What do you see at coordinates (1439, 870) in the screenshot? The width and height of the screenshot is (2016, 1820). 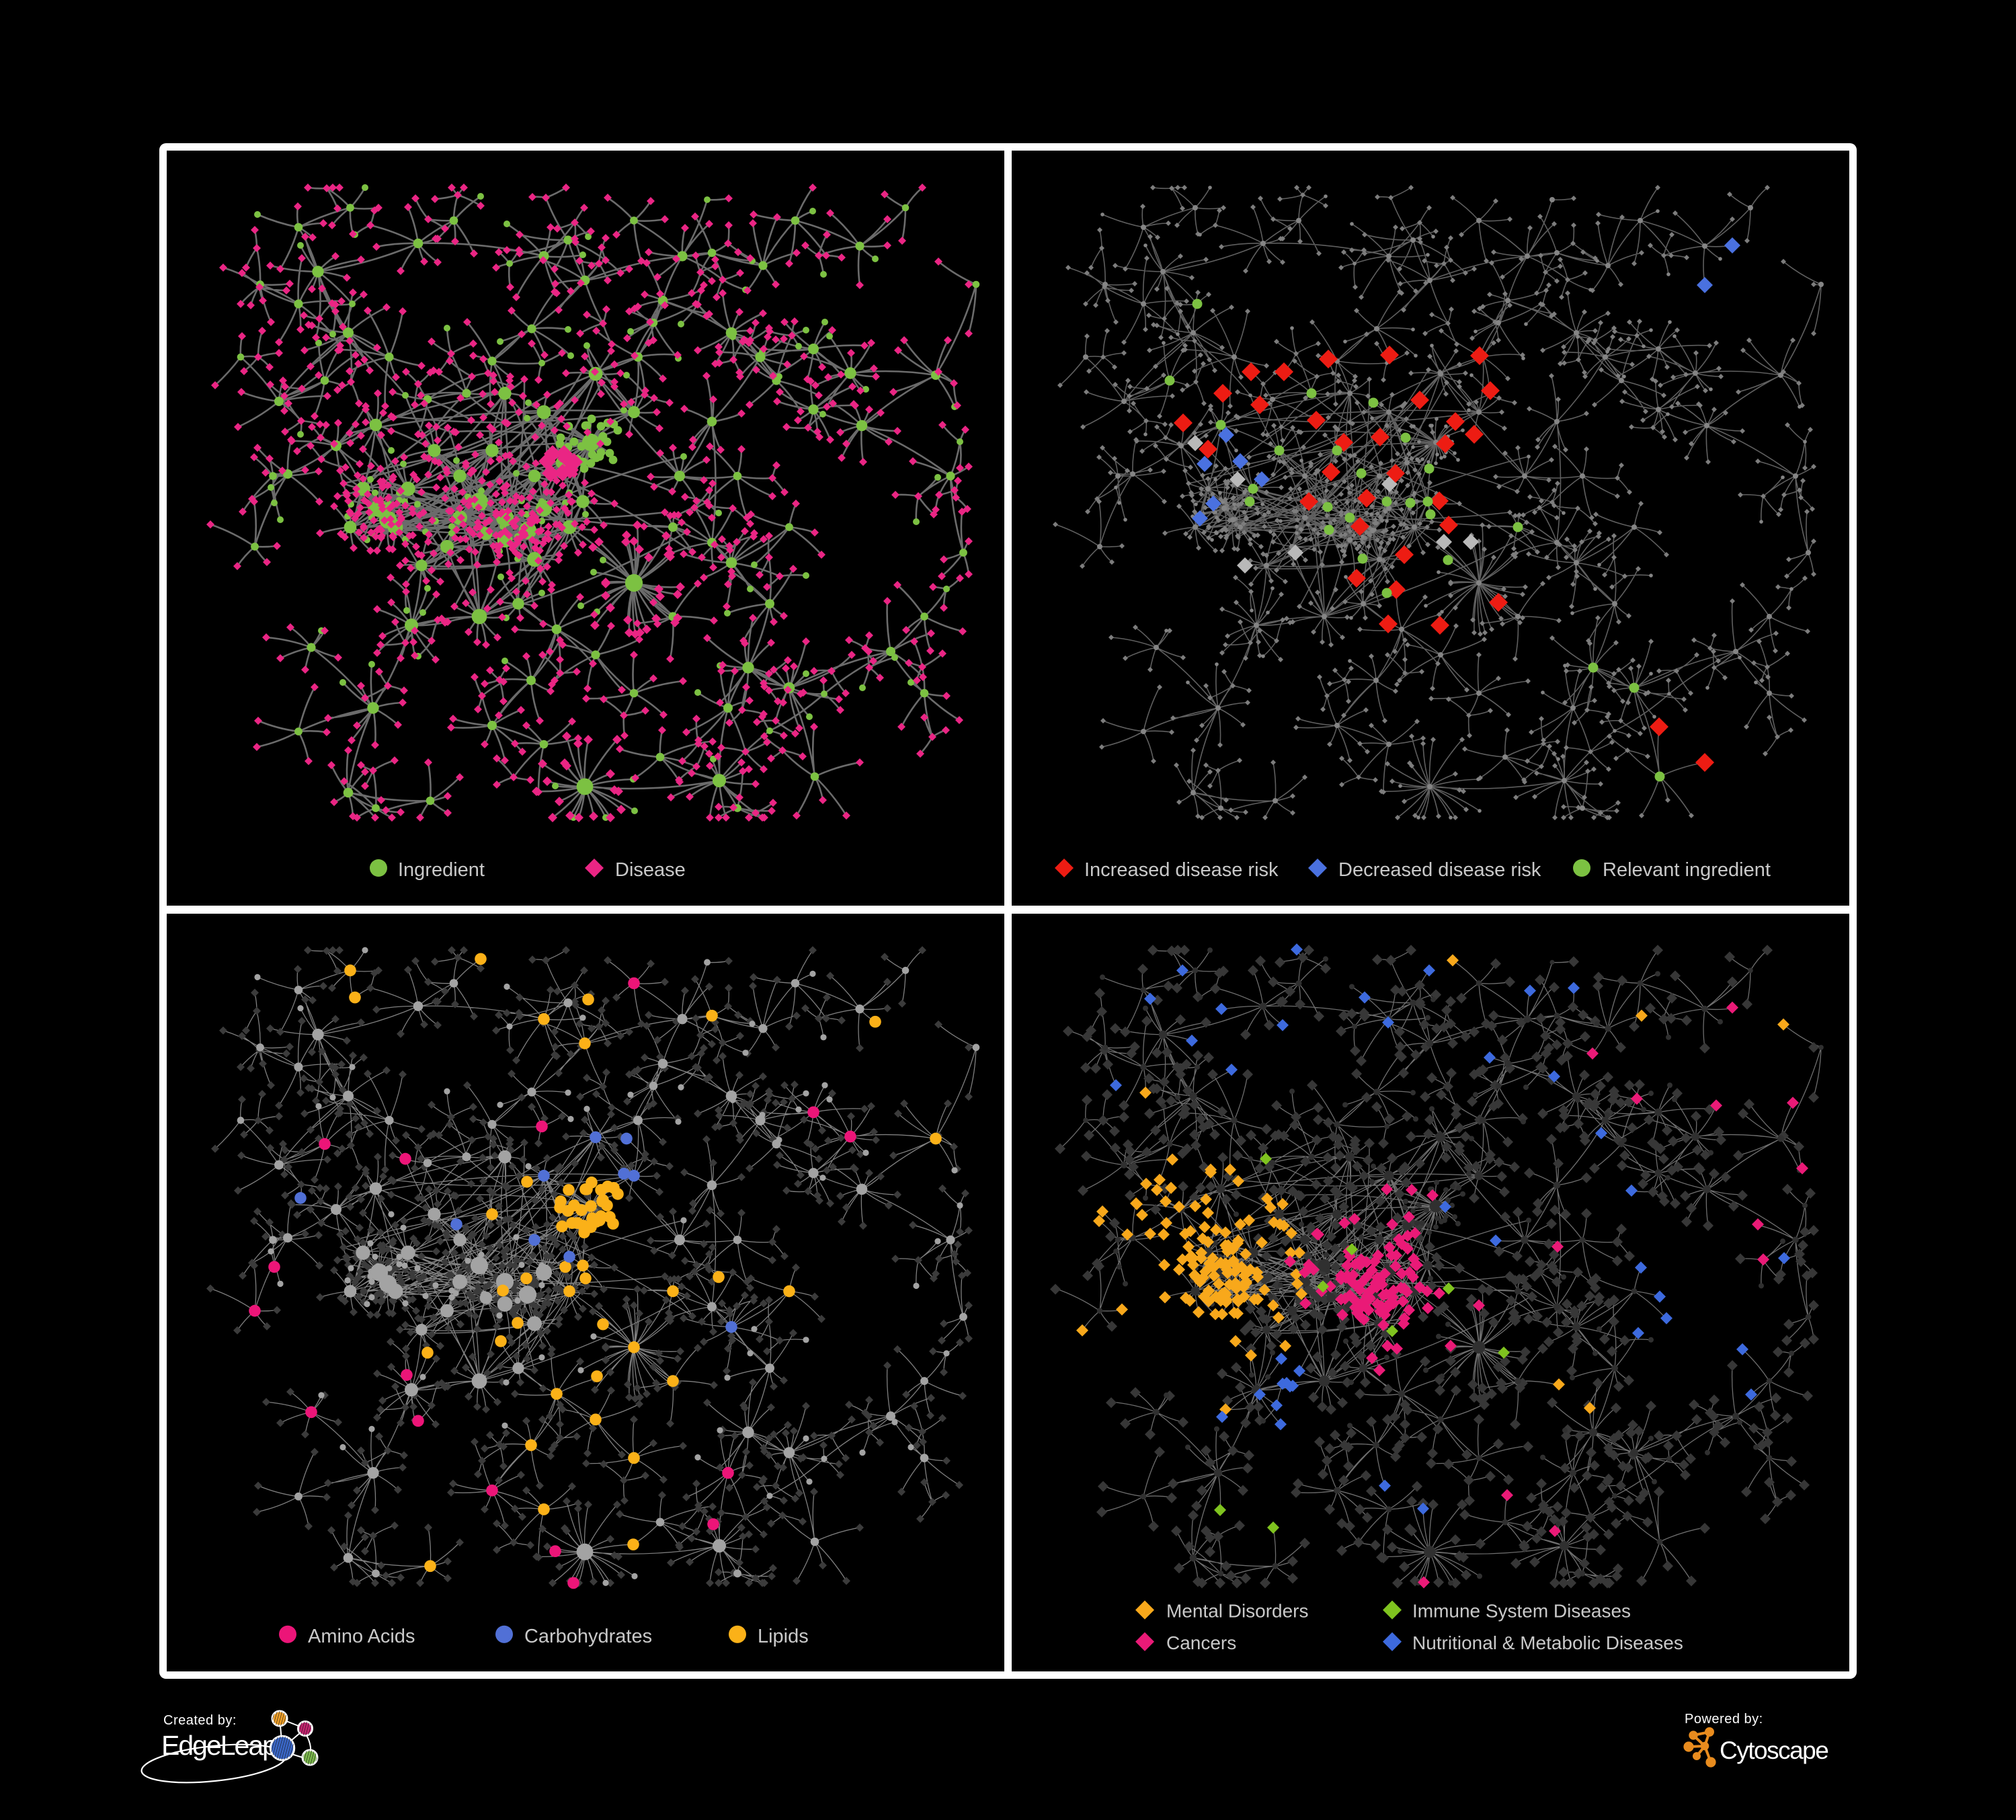 I see `svg-text: Decreased disease risk` at bounding box center [1439, 870].